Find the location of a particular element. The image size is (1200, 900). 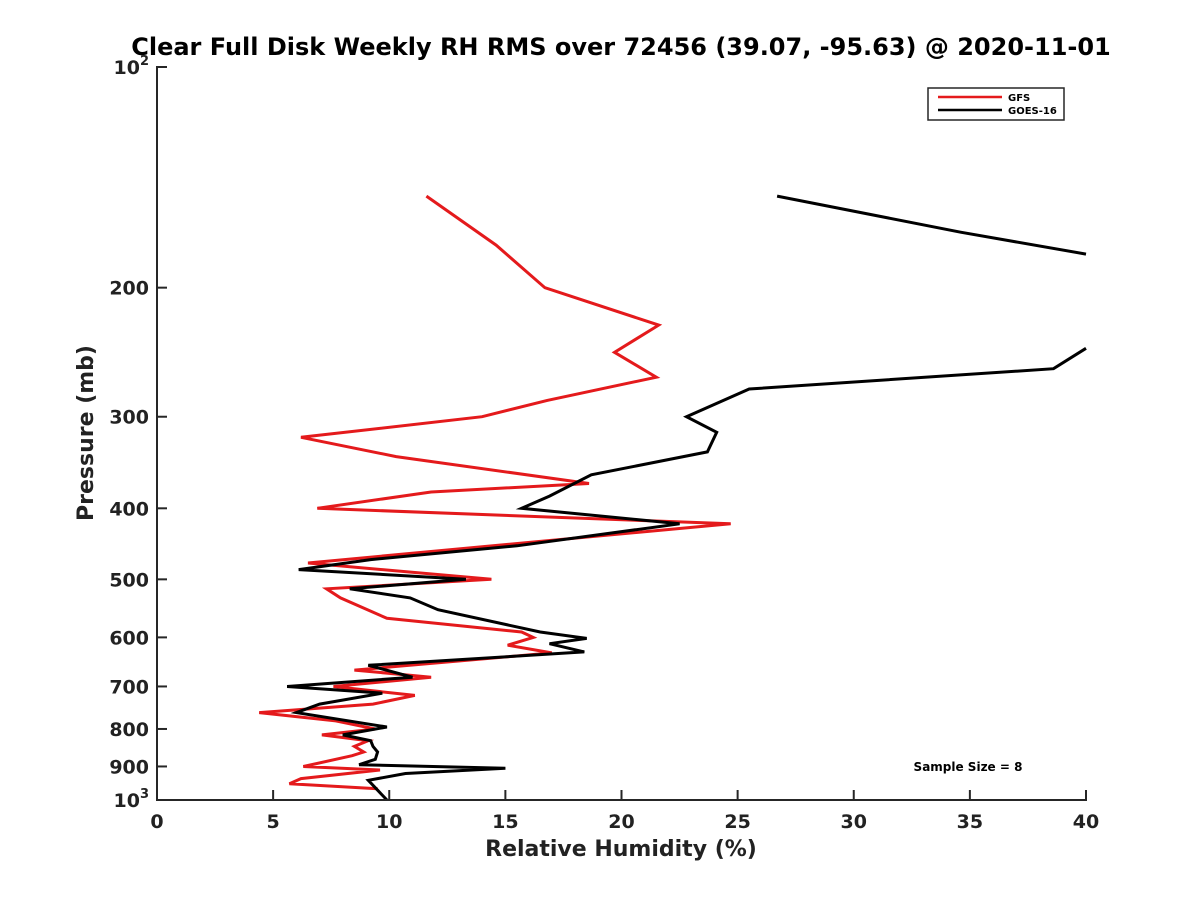

legend-label-gfs: GFS is located at coordinates (1019, 98).